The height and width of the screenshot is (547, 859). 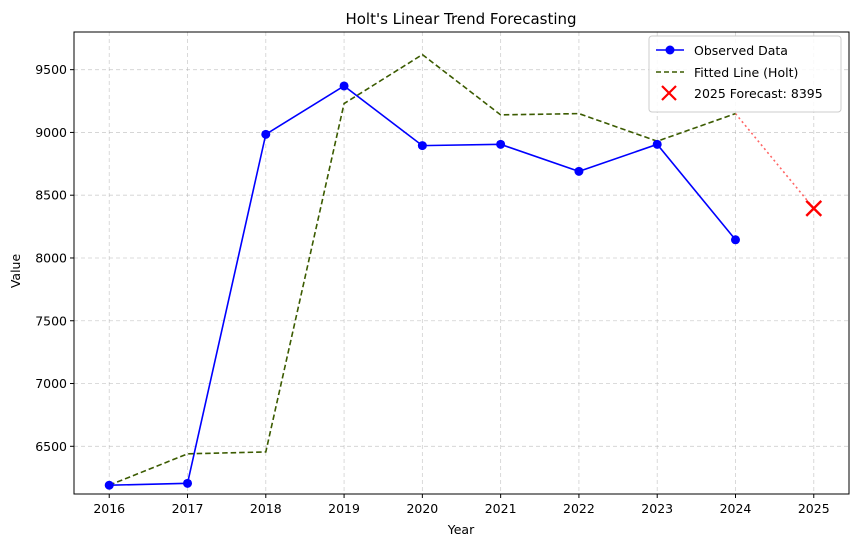 I want to click on legend-observed-marker, so click(x=670, y=50).